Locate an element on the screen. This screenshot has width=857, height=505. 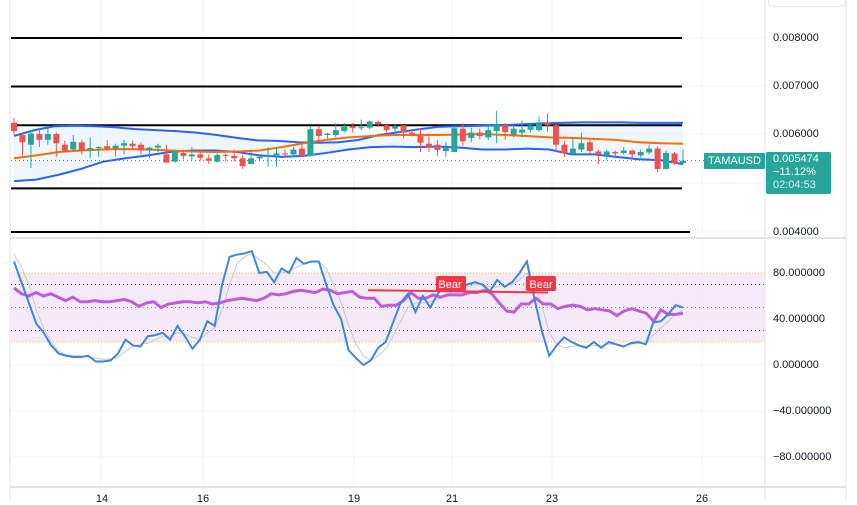
last-price-tag: 0.005474 −11.12% 02:04:53 is located at coordinates (798, 173).